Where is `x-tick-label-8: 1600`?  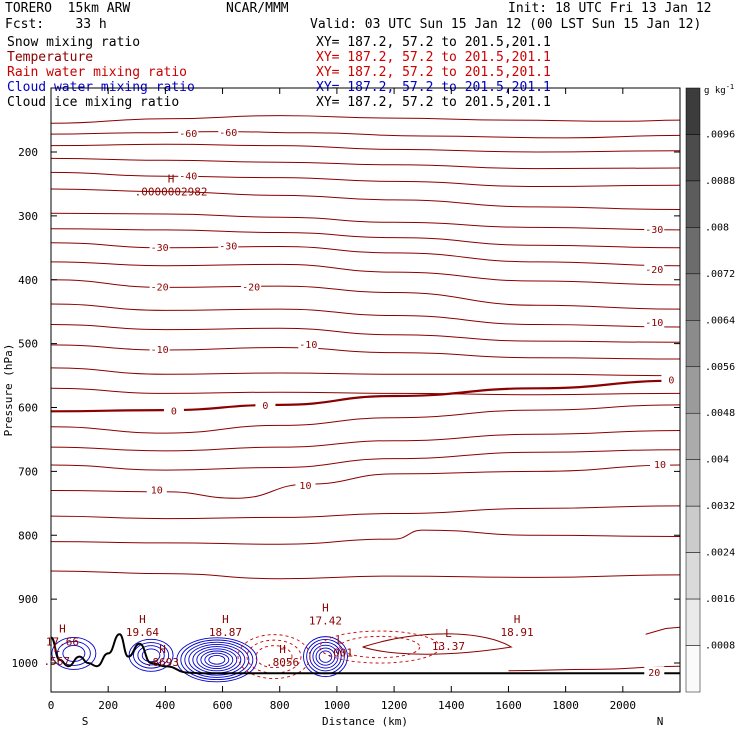 x-tick-label-8: 1600 is located at coordinates (508, 705).